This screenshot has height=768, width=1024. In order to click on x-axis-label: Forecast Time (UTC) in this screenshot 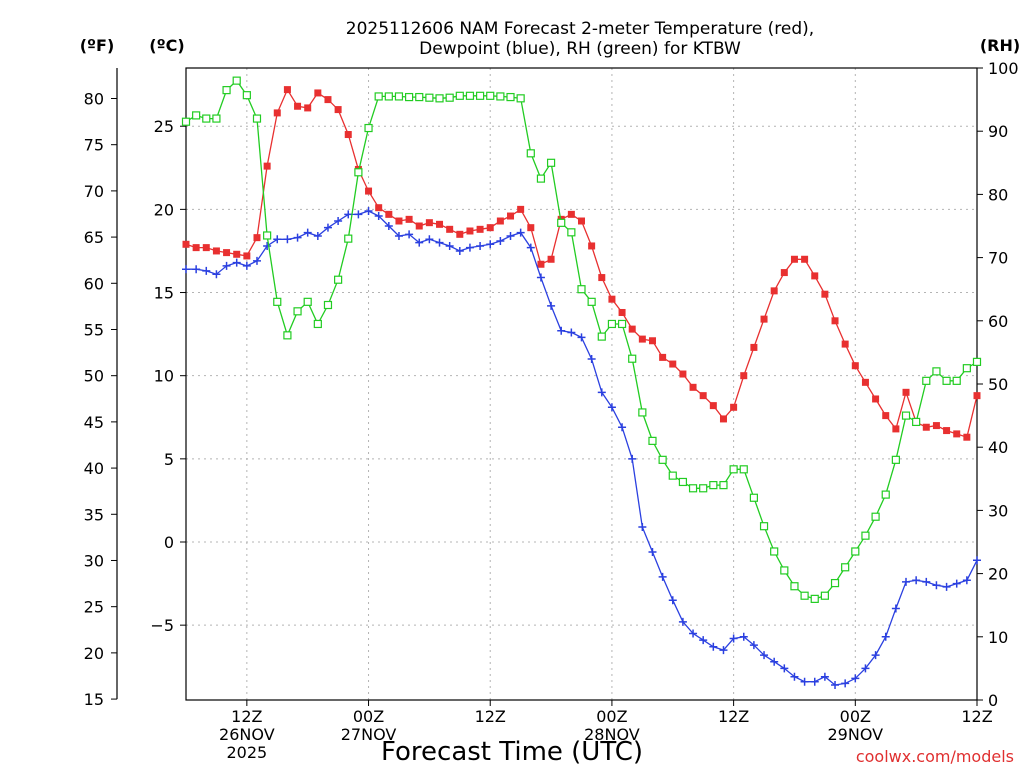, I will do `click(512, 752)`.